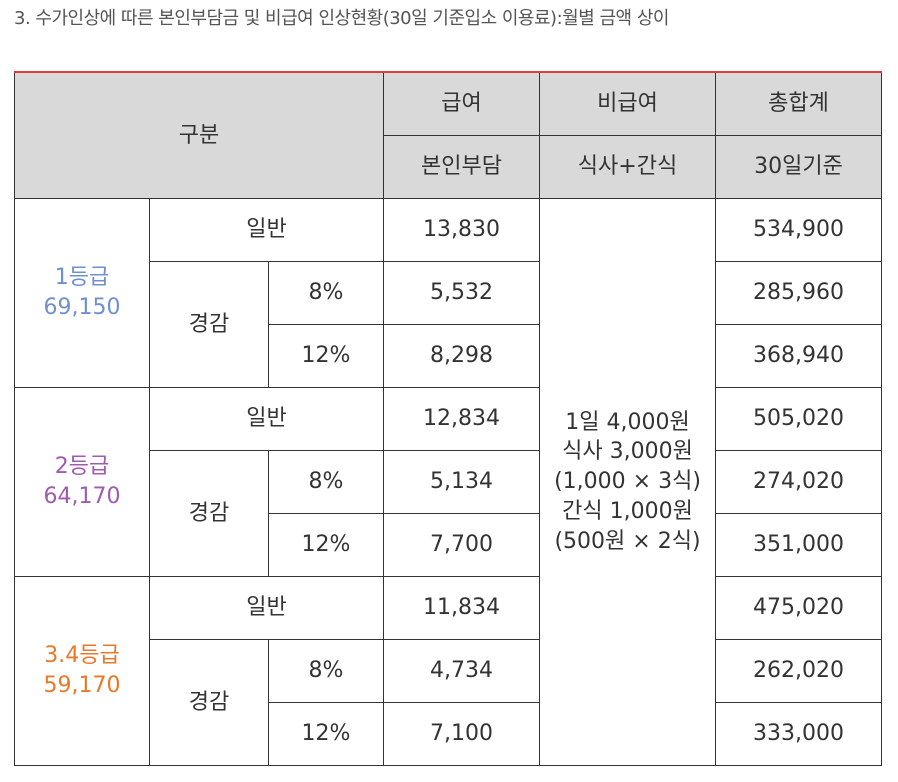  What do you see at coordinates (627, 167) in the screenshot?
I see `header-non-benefit-sub: 식사+간식` at bounding box center [627, 167].